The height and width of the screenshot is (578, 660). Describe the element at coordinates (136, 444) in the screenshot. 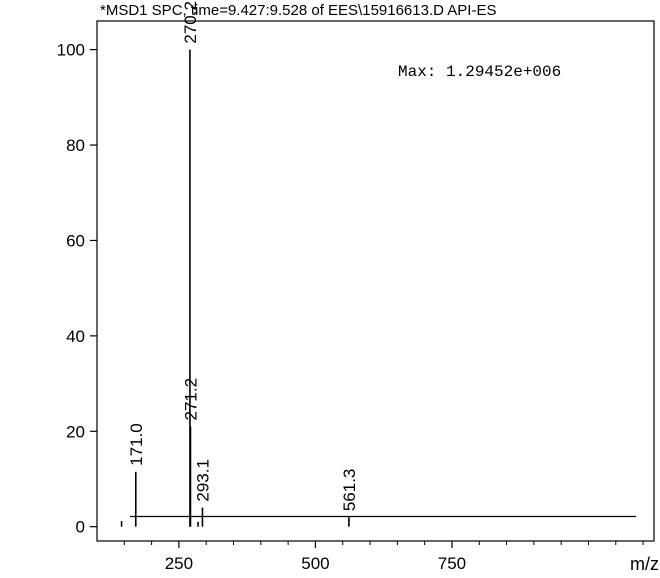

I see `peak-label: 171.0` at that location.